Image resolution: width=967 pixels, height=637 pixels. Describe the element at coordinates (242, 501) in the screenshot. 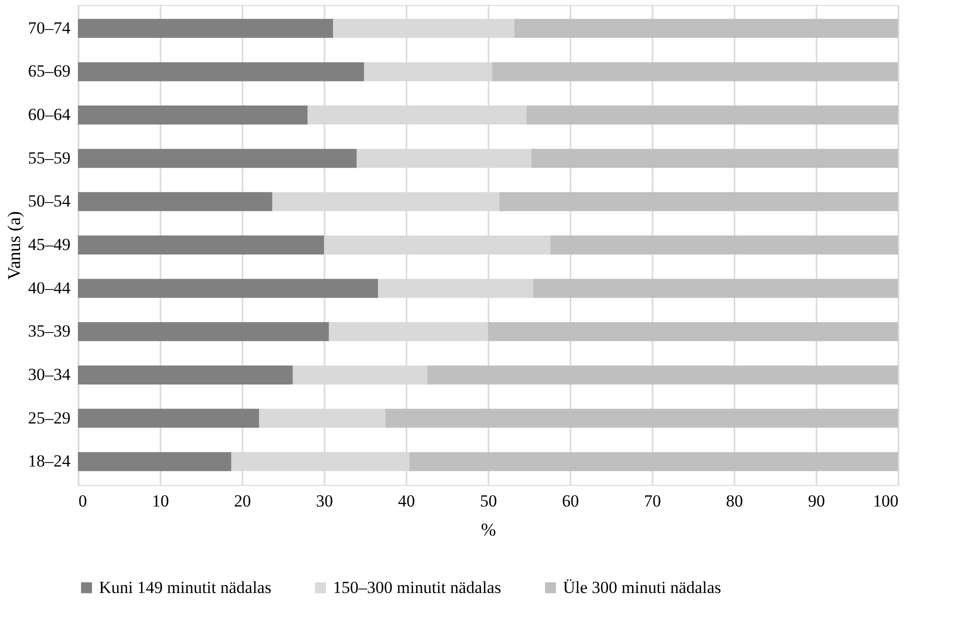

I see `x-tick-label: 20` at that location.